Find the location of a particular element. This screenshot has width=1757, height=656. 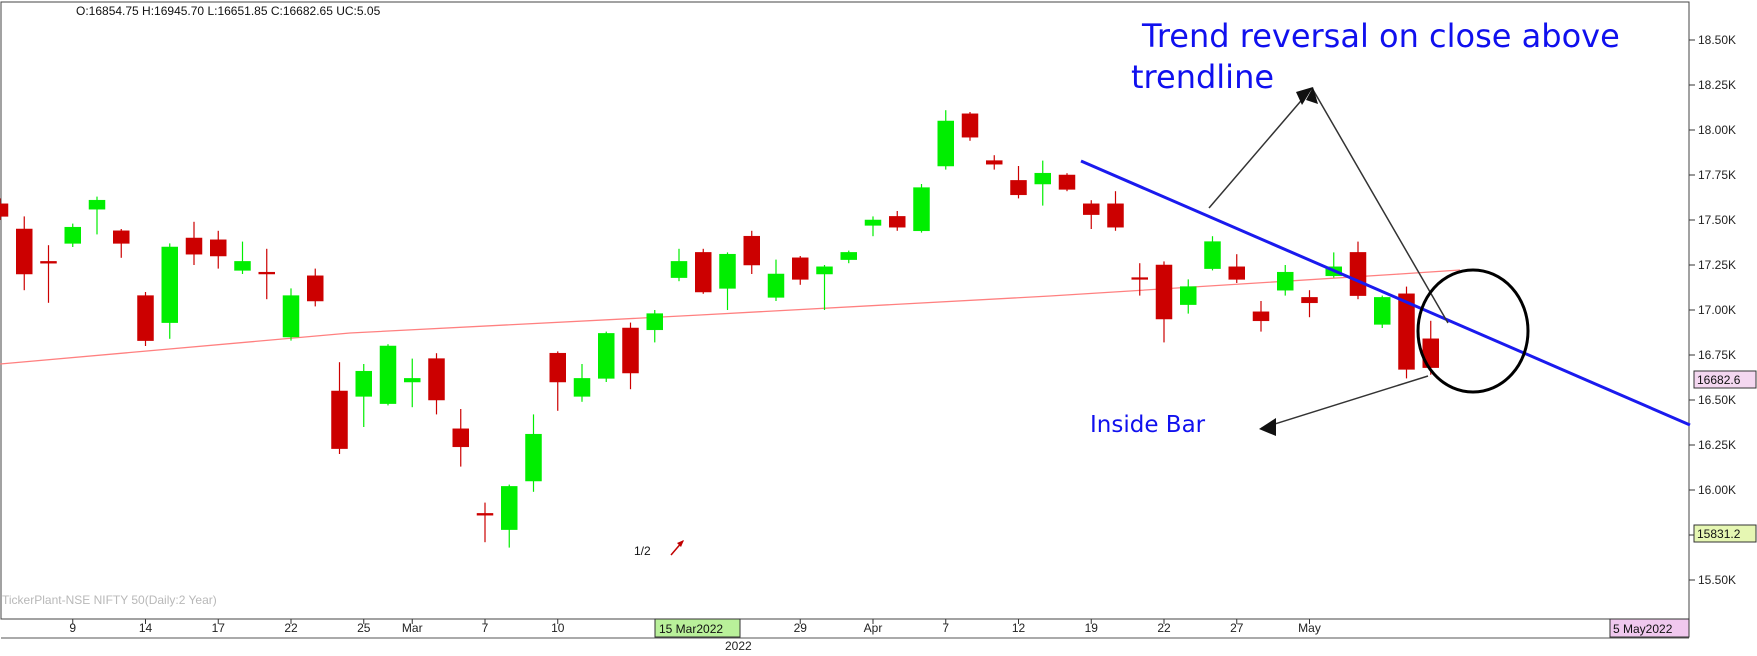

y-tick-label: 15.50K is located at coordinates (1717, 580).